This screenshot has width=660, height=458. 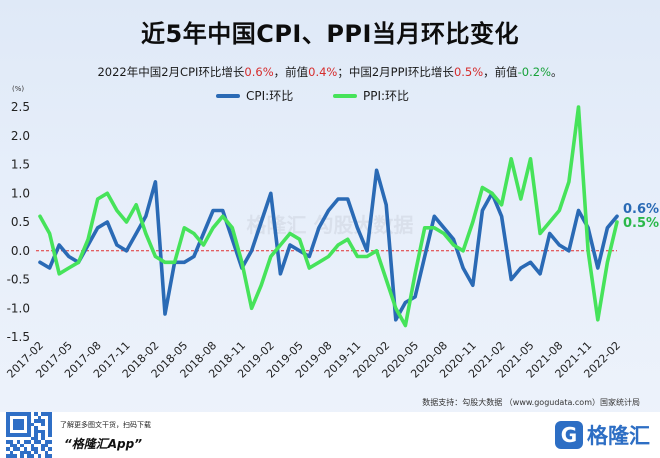 I want to click on footer-app-name: “格隆汇App”, so click(x=103, y=444).